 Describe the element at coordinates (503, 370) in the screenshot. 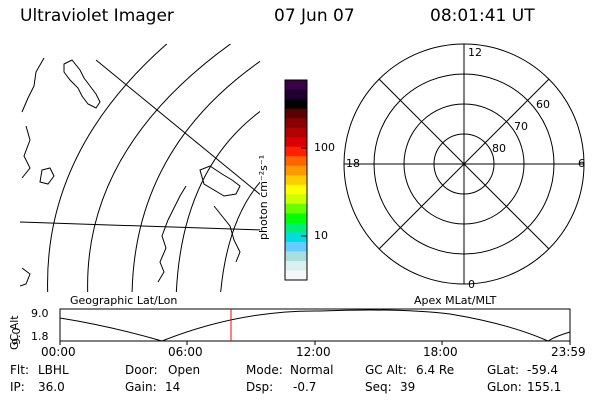

I see `glat-label: GLat:` at that location.